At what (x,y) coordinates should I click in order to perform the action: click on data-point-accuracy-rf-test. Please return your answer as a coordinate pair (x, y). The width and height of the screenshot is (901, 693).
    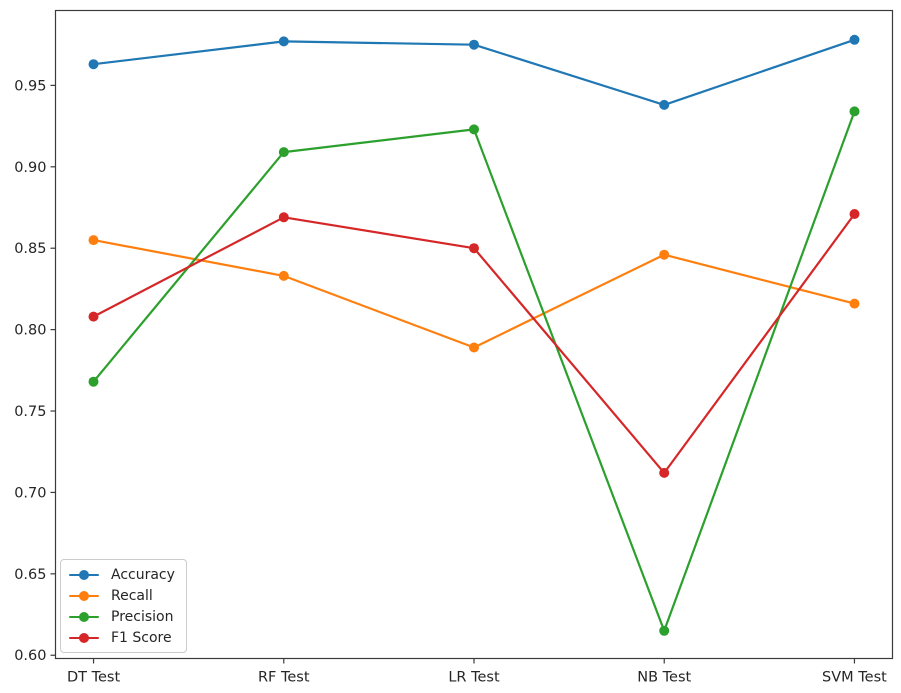
    Looking at the image, I should click on (283, 41).